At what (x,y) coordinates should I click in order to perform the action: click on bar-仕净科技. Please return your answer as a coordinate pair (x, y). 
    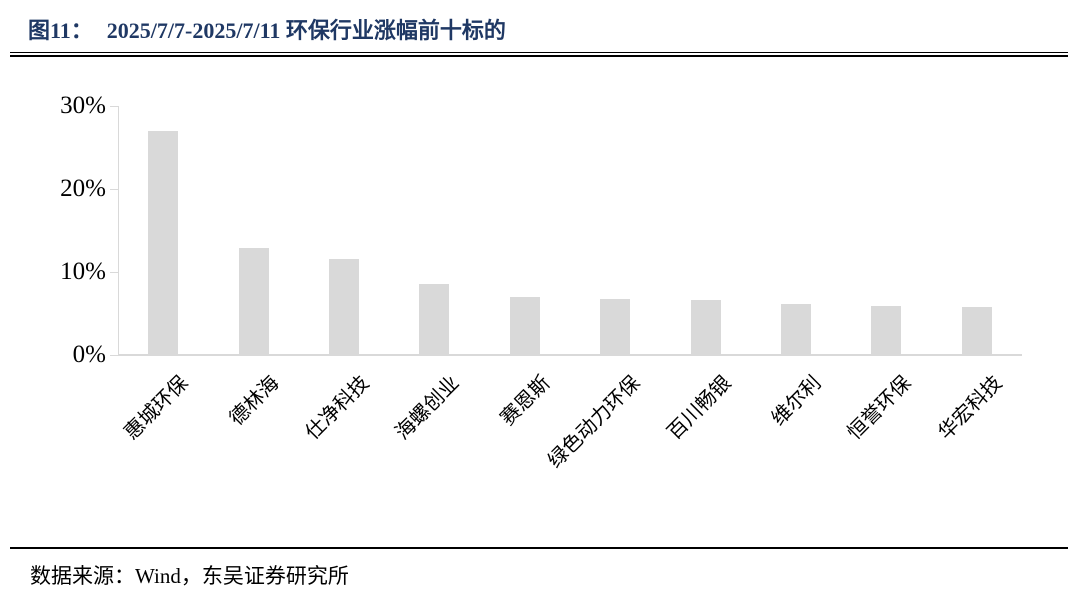
    Looking at the image, I should click on (344, 306).